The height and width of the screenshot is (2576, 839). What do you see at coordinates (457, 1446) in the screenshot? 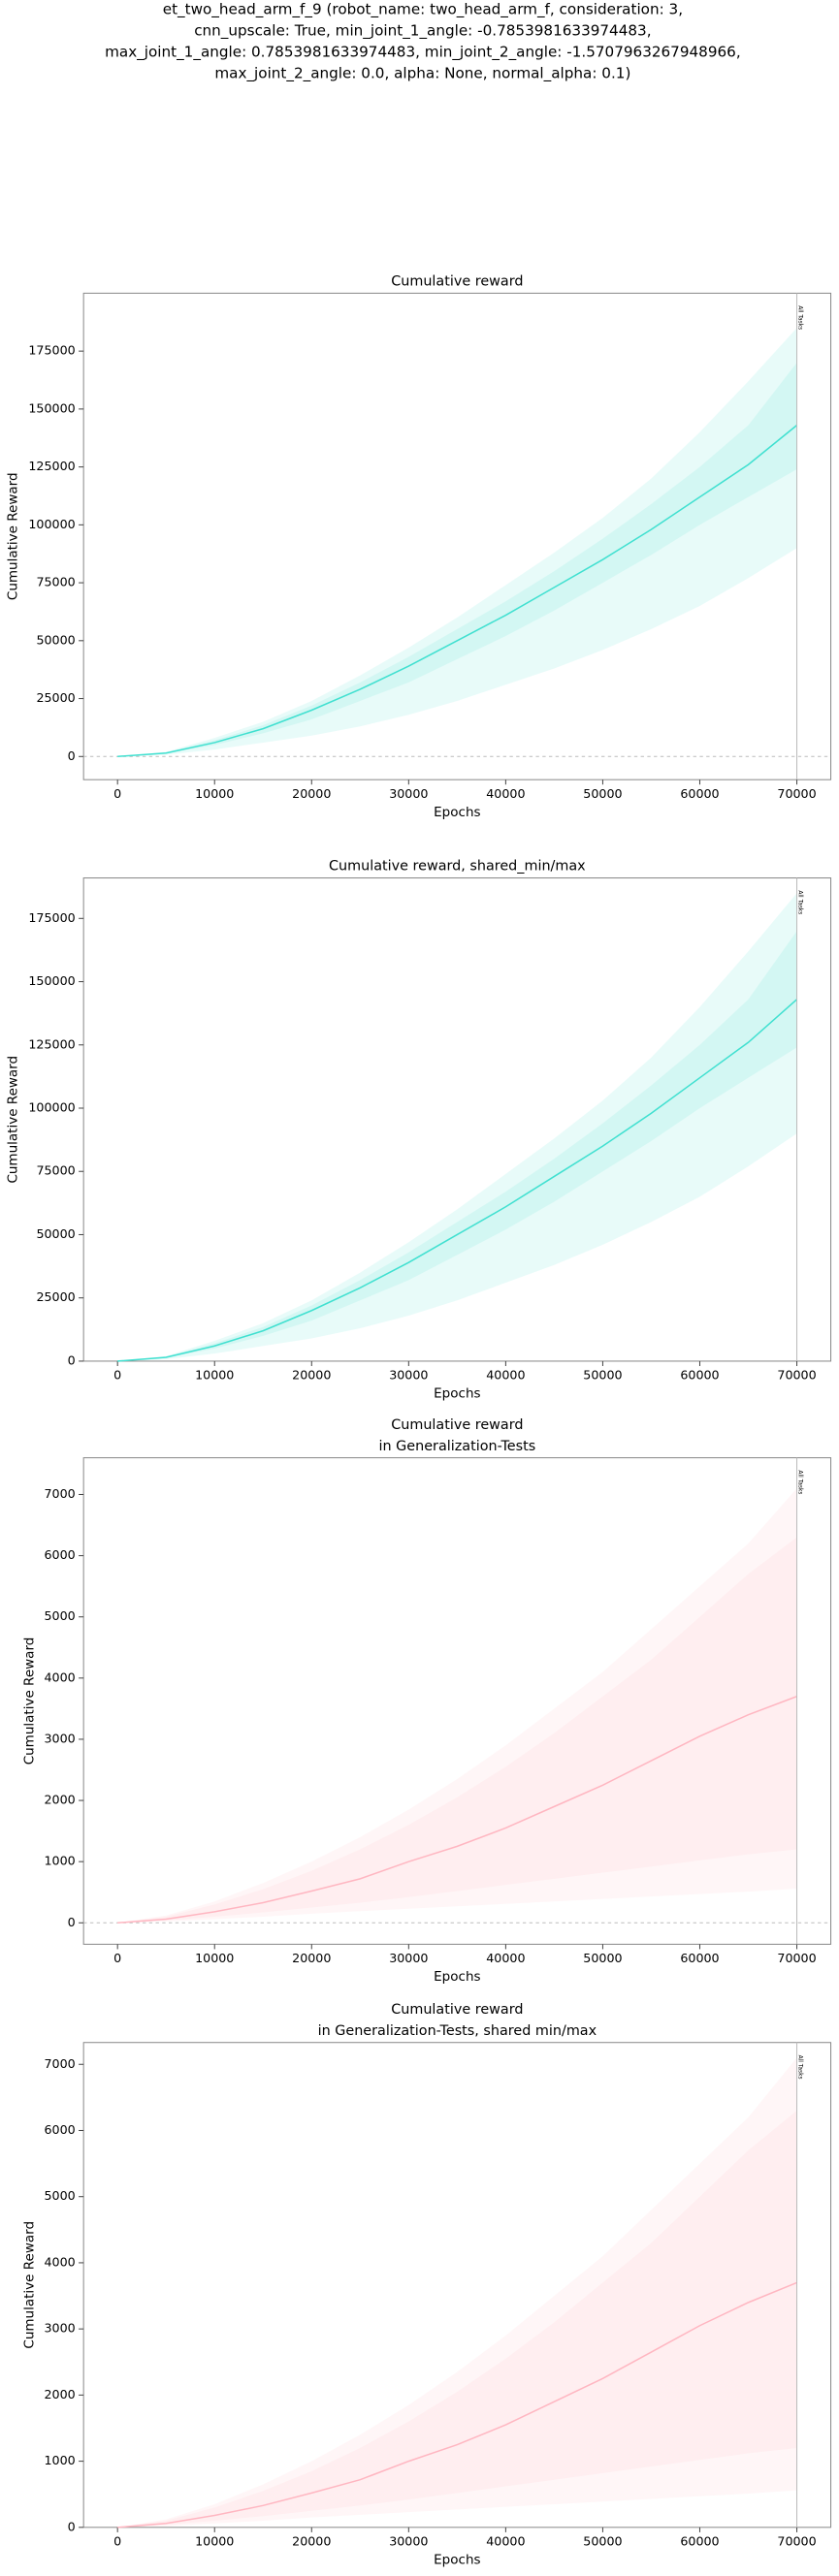
I see `chart-title: in Generalization-Tests` at bounding box center [457, 1446].